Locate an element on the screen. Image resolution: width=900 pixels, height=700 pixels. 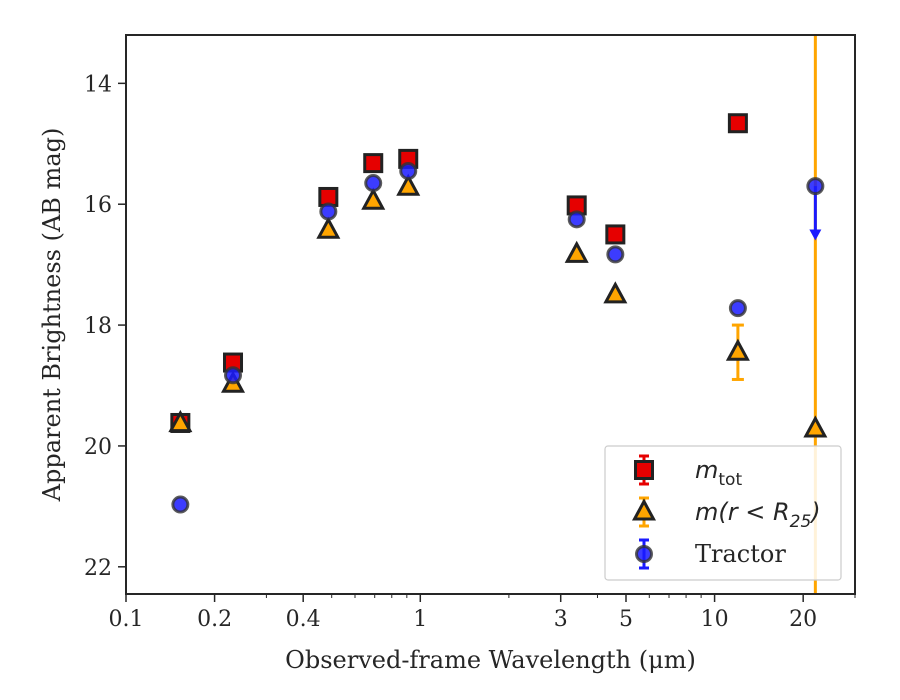
legend-label: Tractor is located at coordinates (740, 554).